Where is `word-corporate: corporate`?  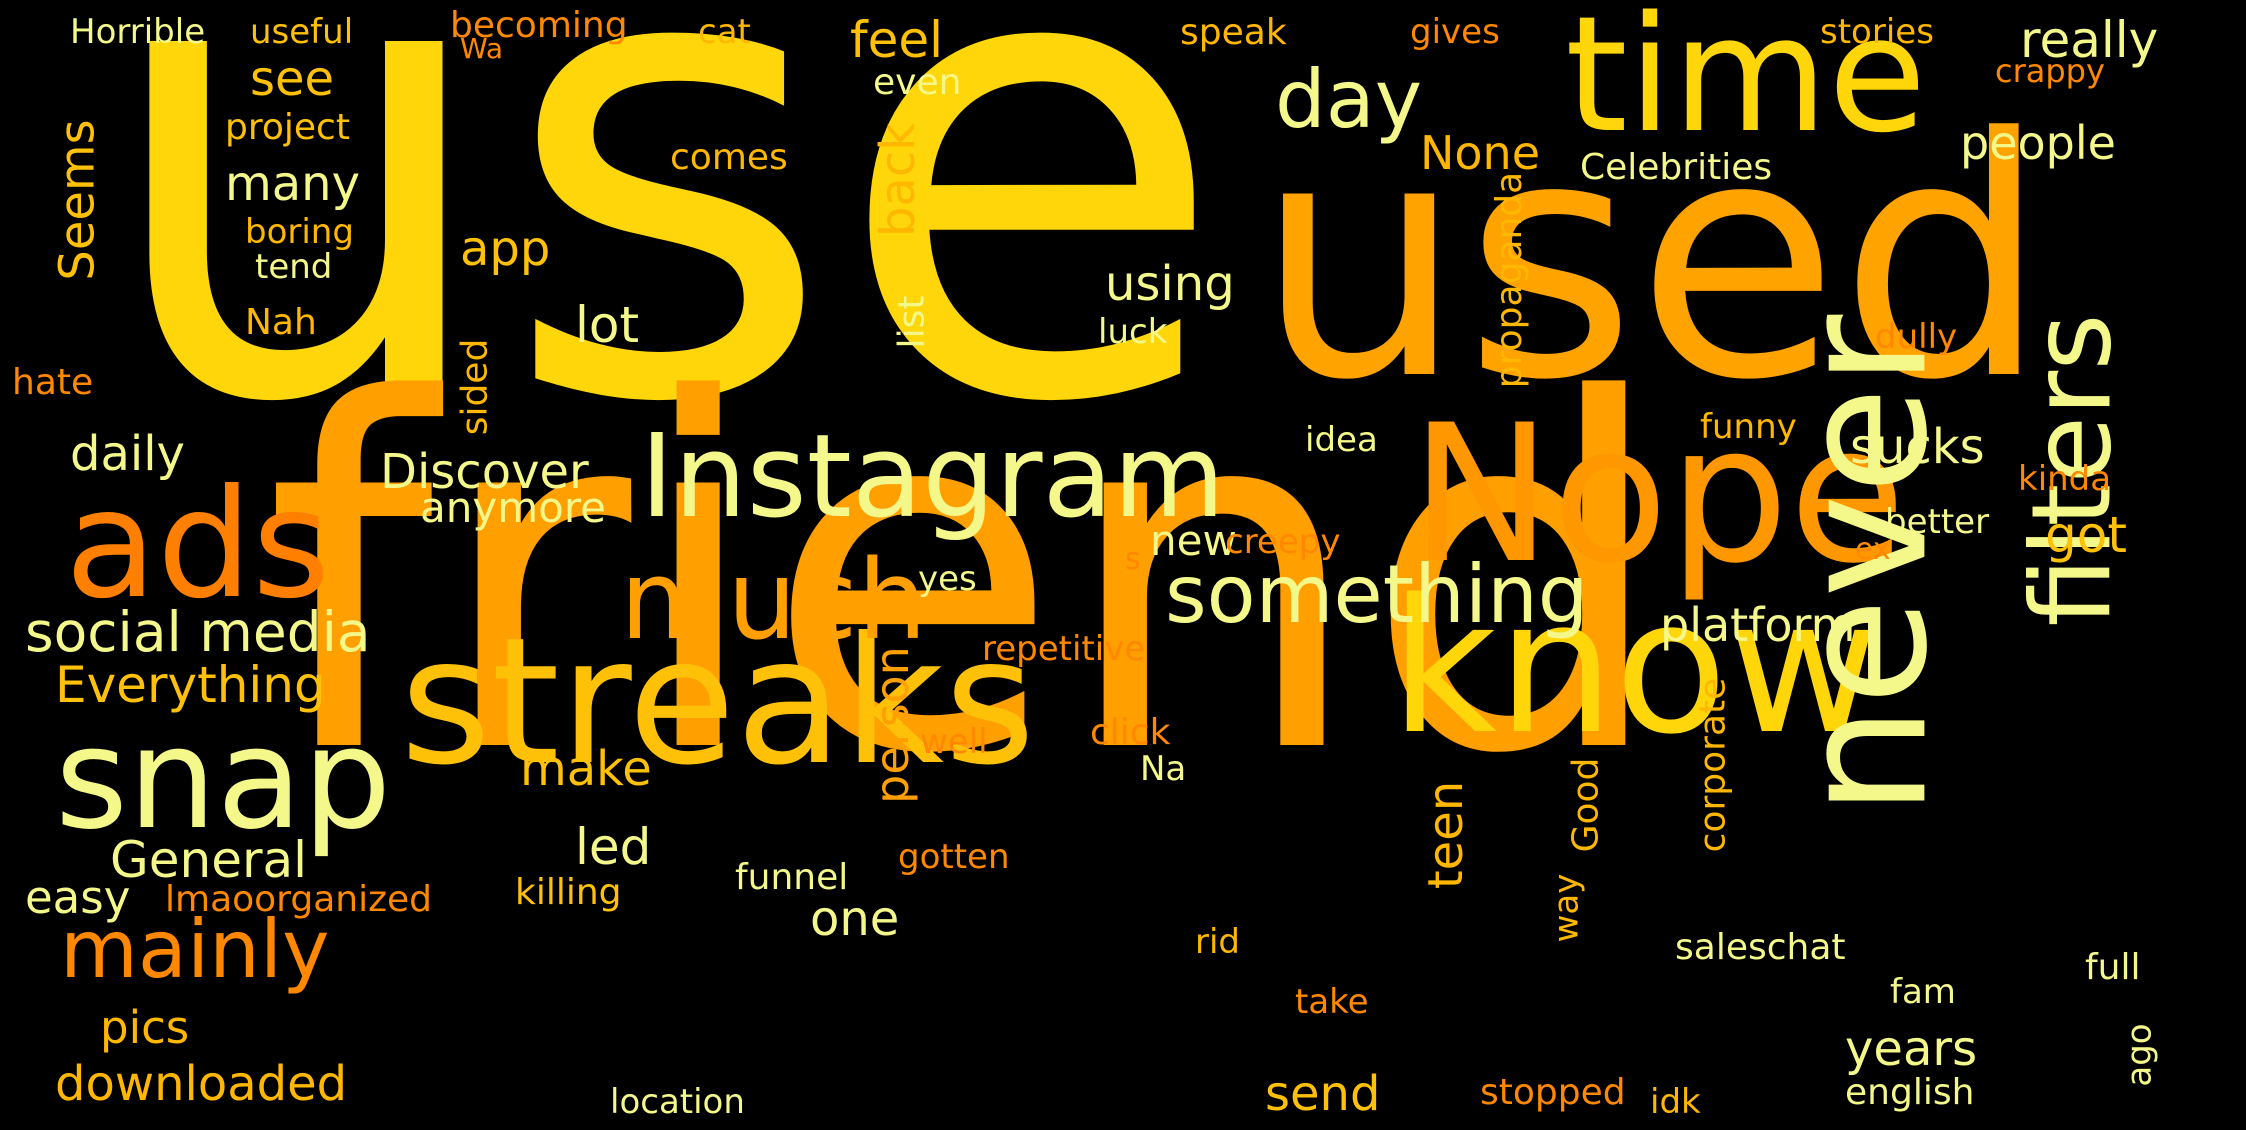 word-corporate: corporate is located at coordinates (1712, 765).